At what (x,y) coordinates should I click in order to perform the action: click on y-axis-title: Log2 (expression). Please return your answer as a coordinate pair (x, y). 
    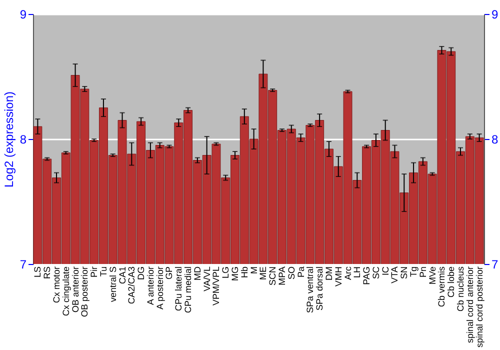
    Looking at the image, I should click on (9, 139).